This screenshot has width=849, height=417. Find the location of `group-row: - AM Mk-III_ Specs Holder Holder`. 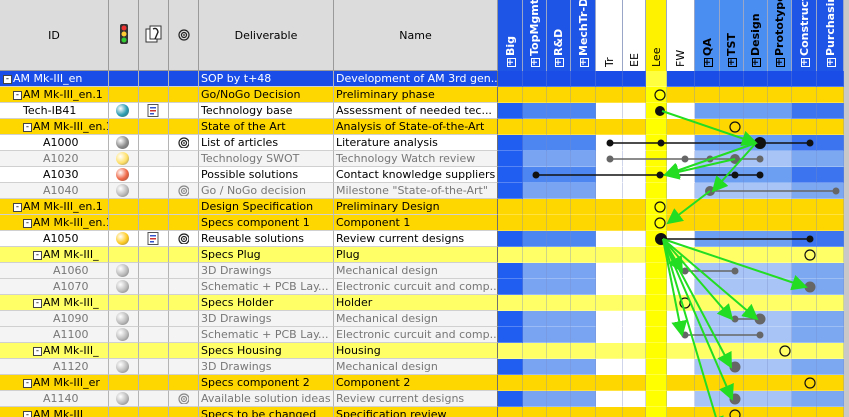

group-row: - AM Mk-III_ Specs Holder Holder is located at coordinates (424, 303).